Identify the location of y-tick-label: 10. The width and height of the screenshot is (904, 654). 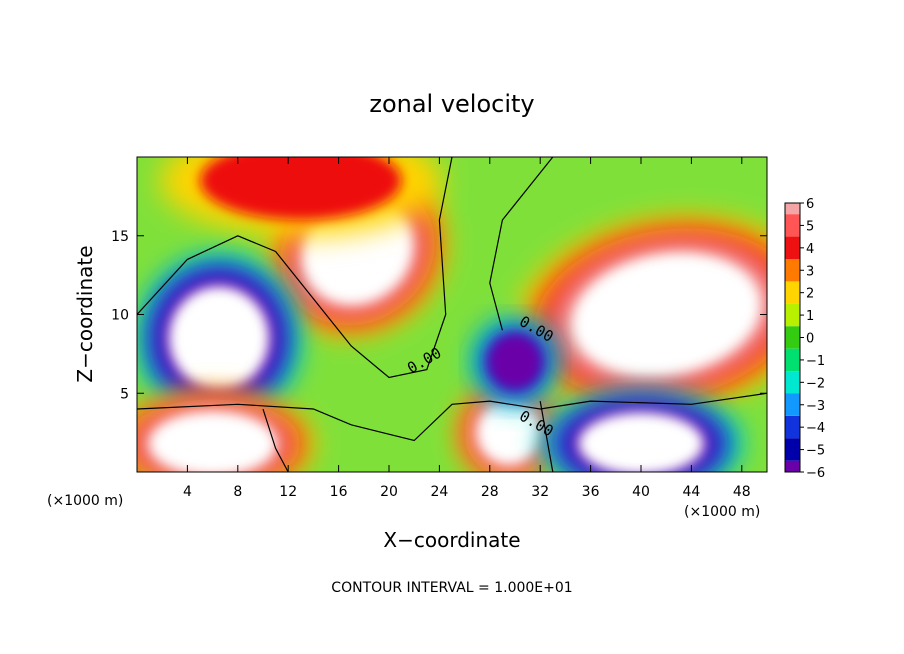
(120, 316).